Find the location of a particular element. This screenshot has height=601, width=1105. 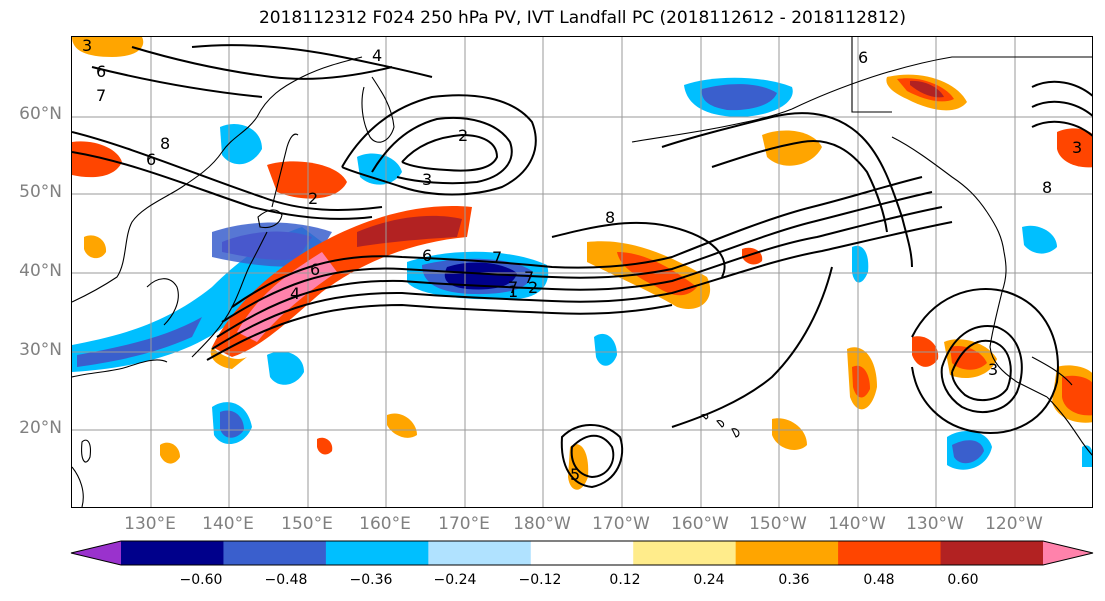

colorbar-tick-label: 0.60 is located at coordinates (963, 580).